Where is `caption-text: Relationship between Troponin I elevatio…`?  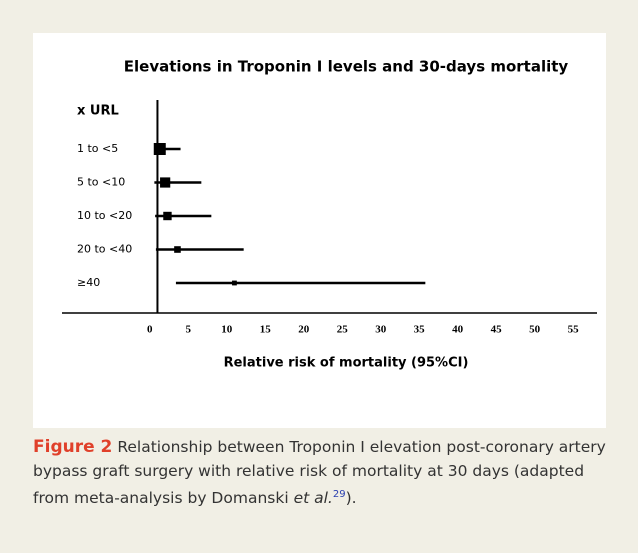 caption-text: Relationship between Troponin I elevatio… is located at coordinates (319, 473).